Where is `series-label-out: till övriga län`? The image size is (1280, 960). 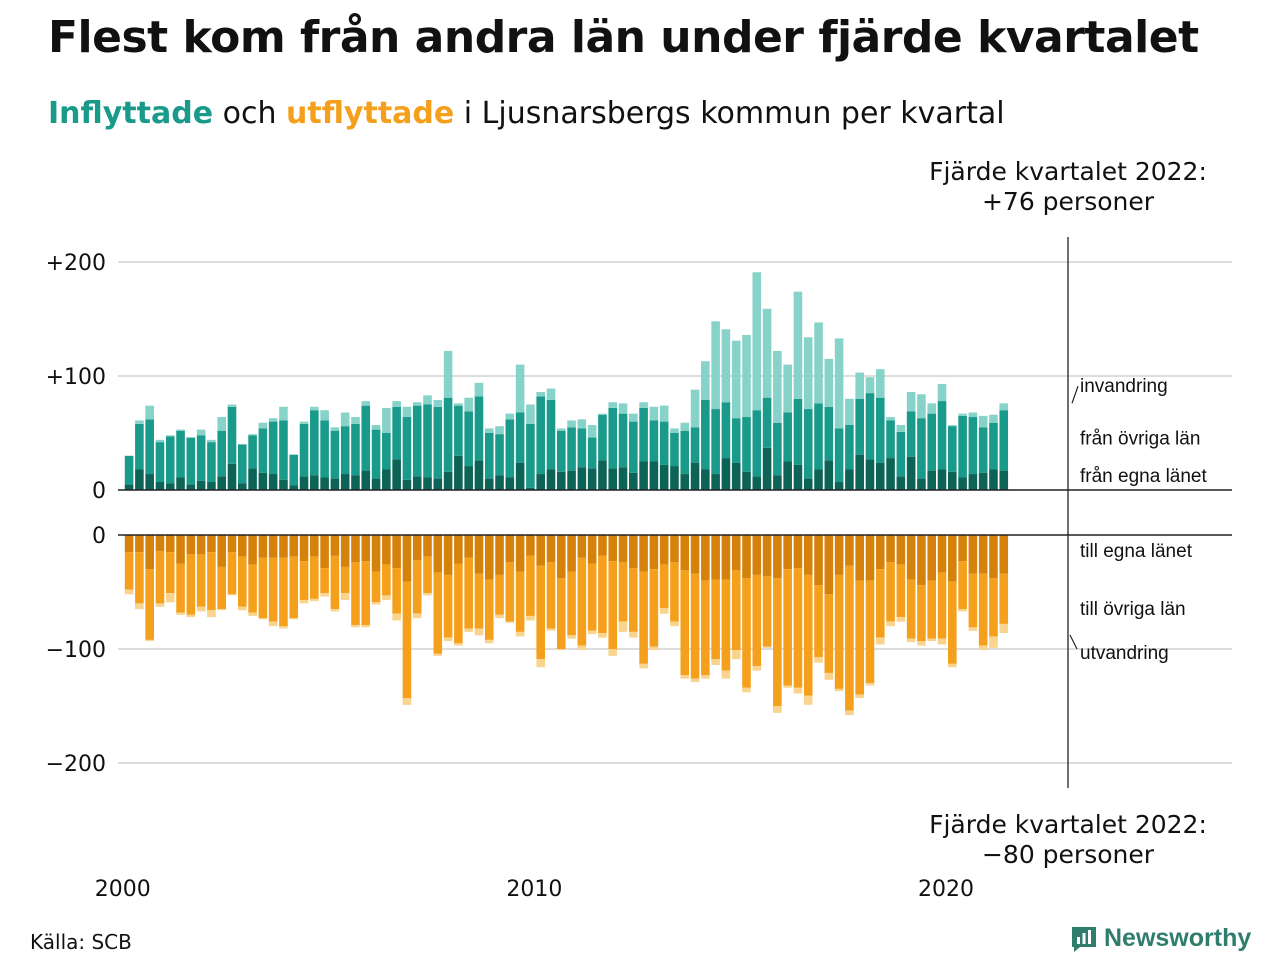
series-label-out: till övriga län is located at coordinates (1133, 609).